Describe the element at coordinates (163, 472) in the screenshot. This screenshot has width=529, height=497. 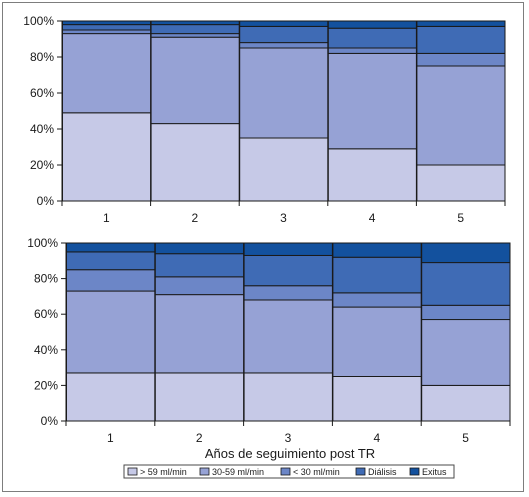
I see `legend-label-gt59: > 59 ml/min` at that location.